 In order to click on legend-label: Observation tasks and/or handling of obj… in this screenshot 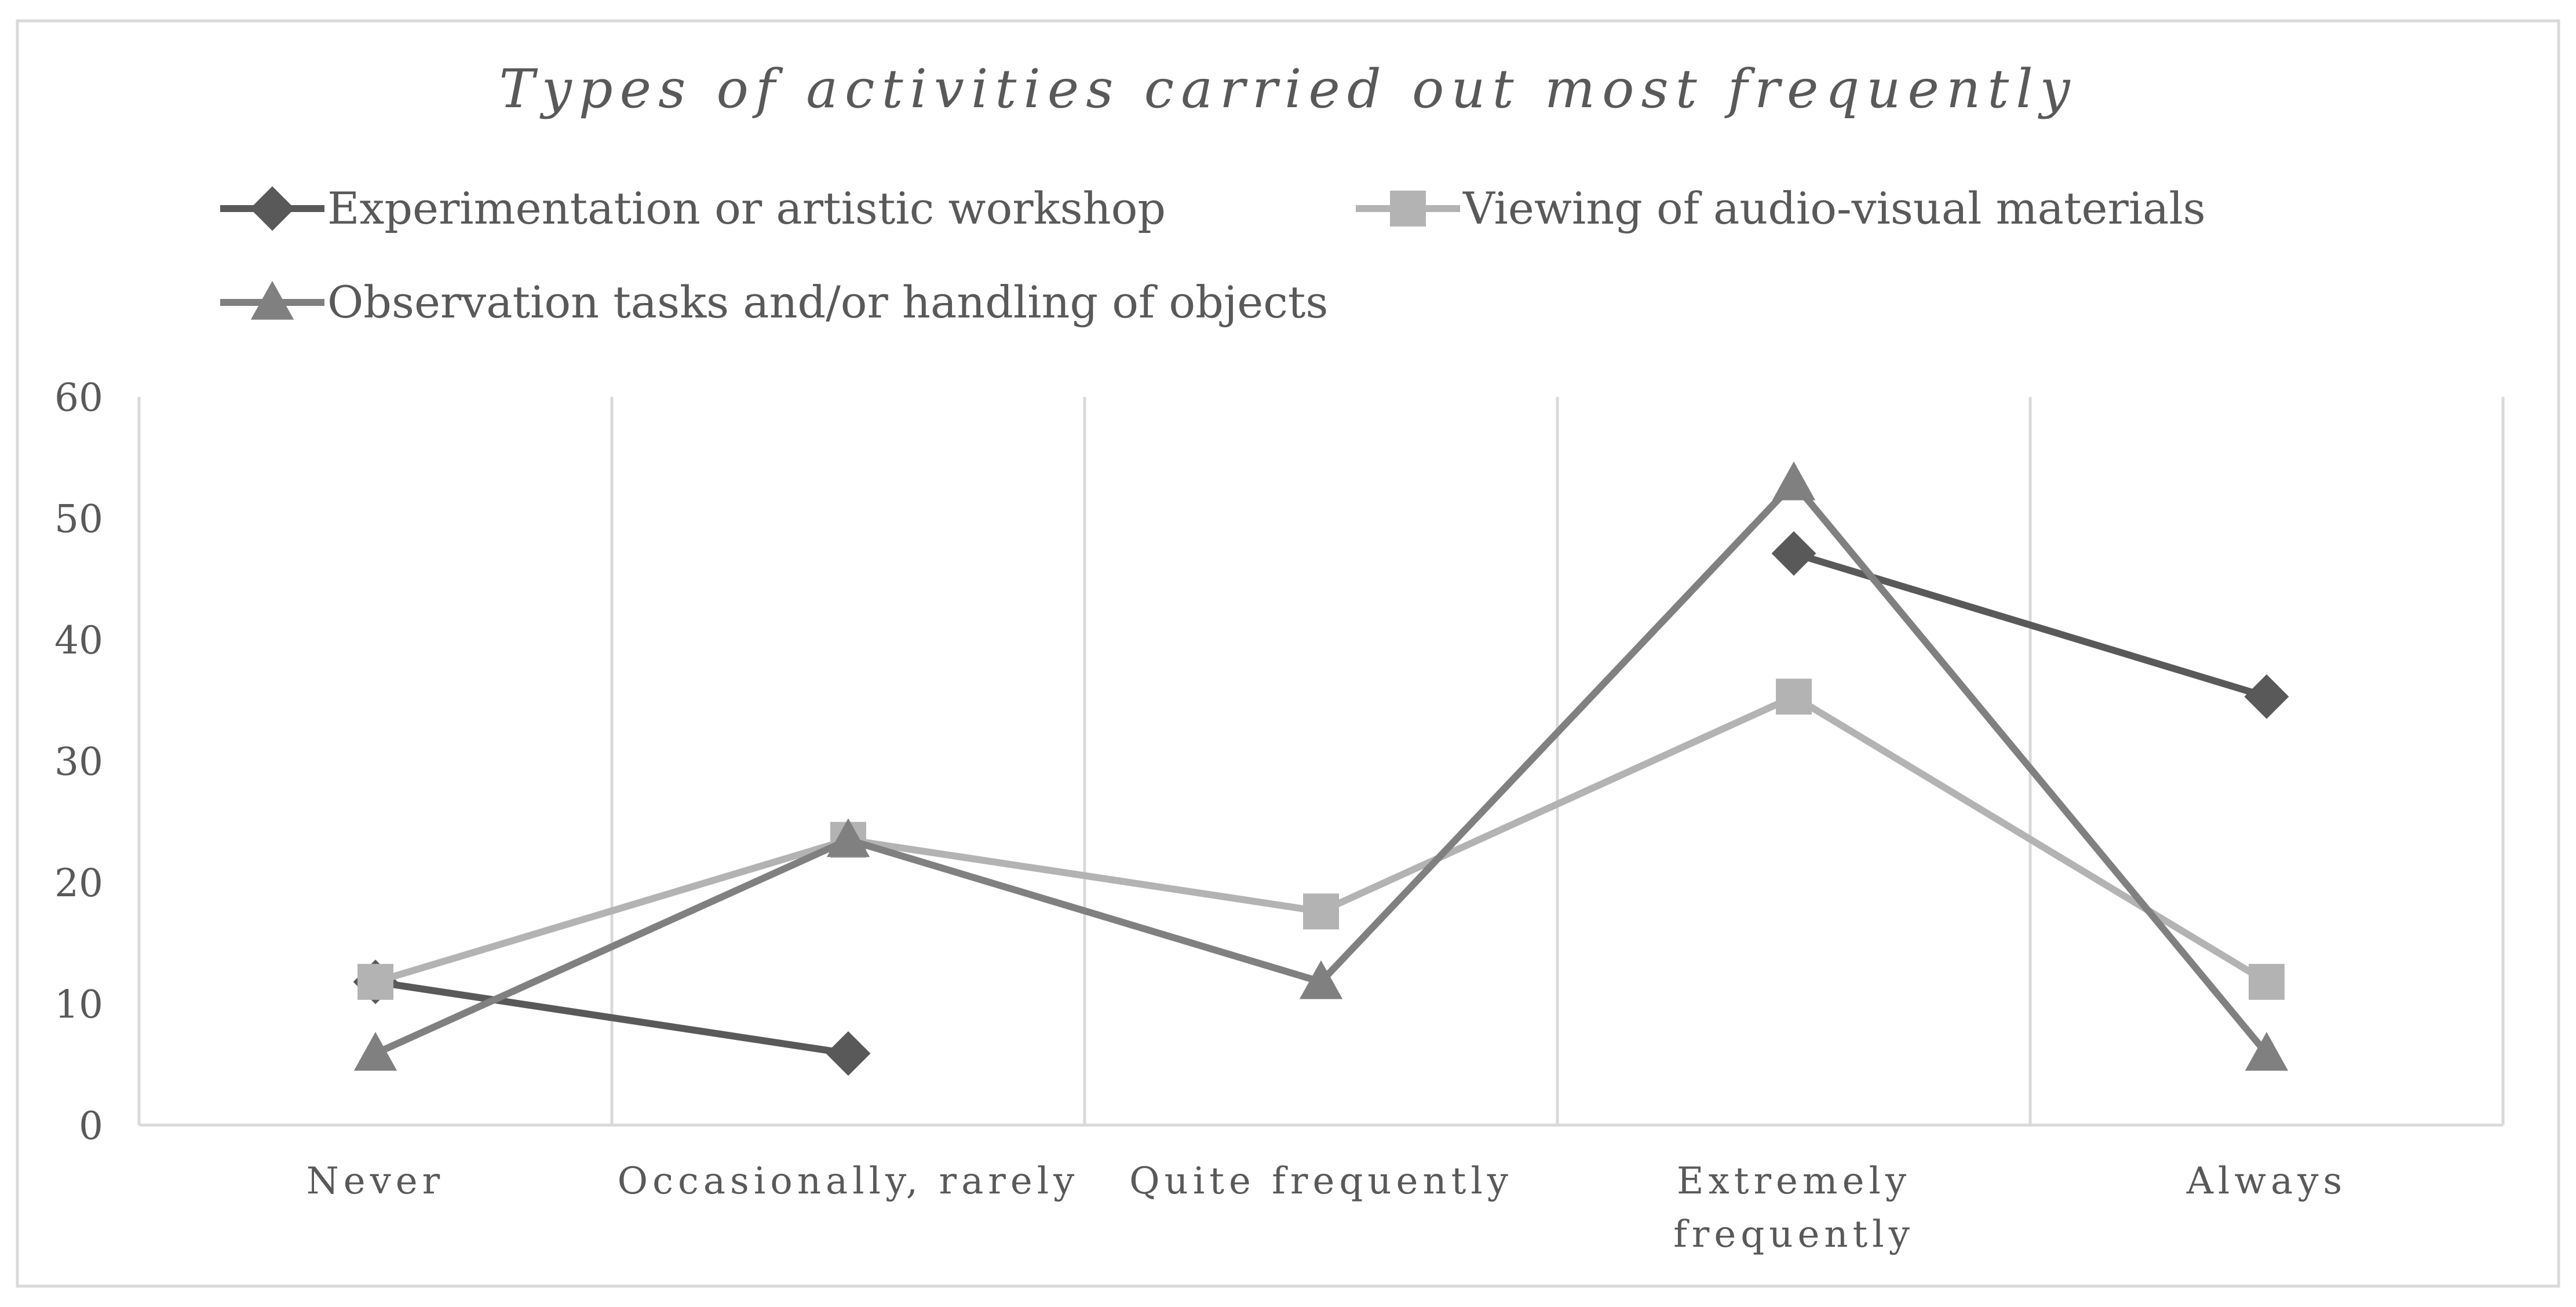, I will do `click(828, 302)`.